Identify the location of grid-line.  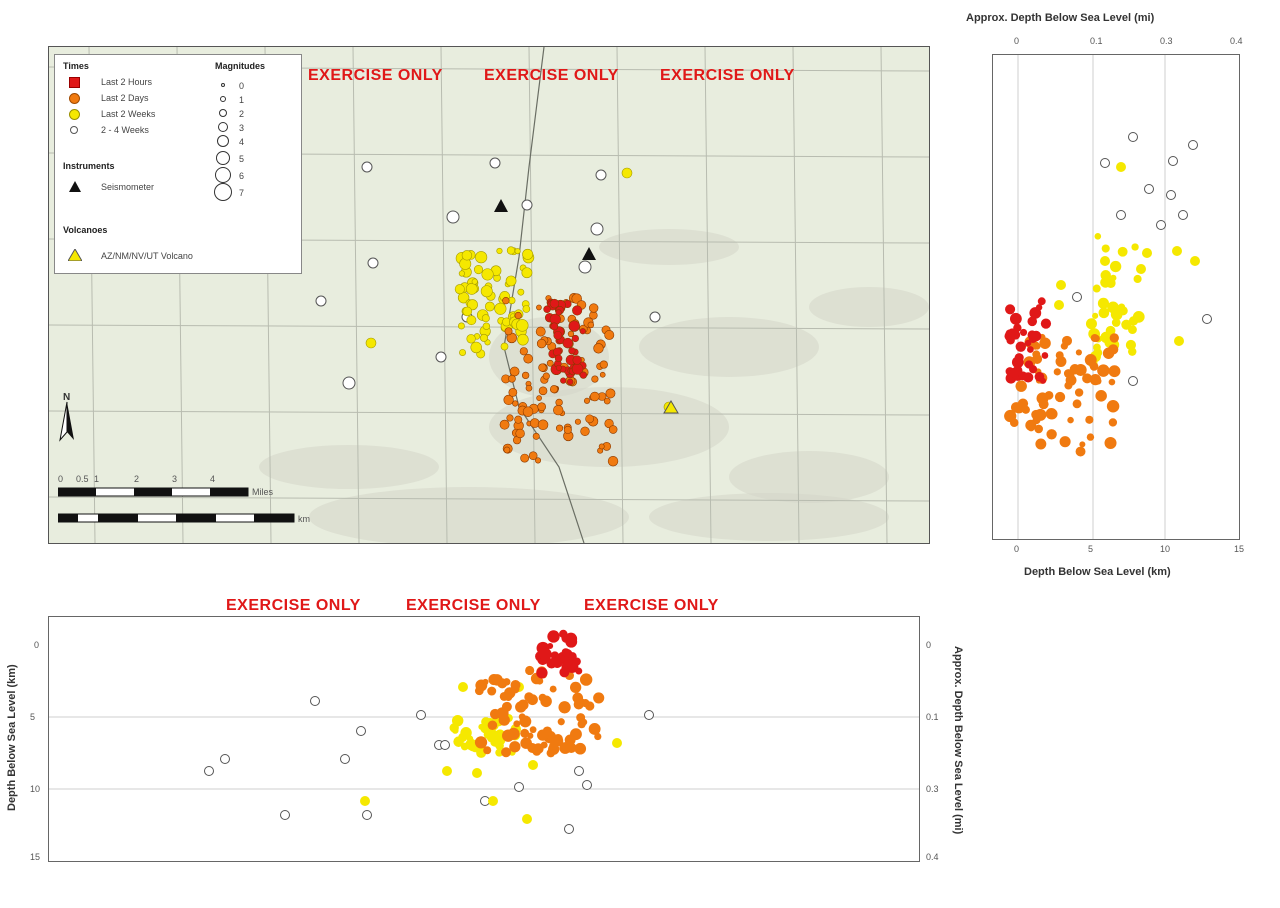
(489, 499).